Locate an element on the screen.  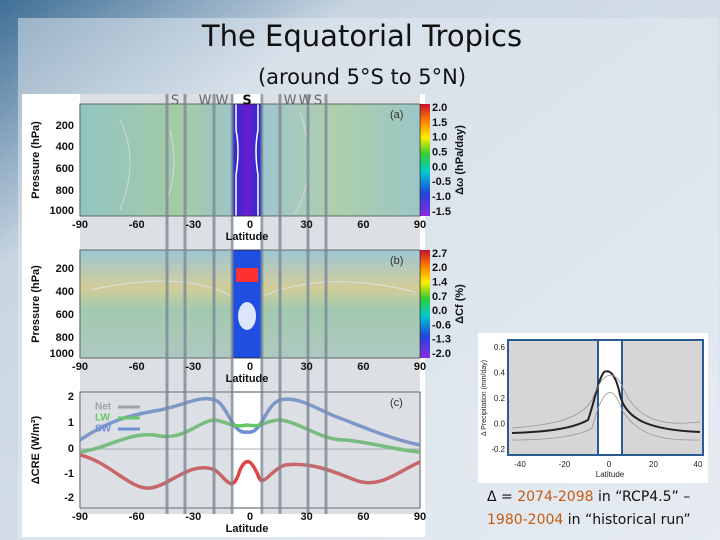
inset-curve is located at coordinates (606, 402).